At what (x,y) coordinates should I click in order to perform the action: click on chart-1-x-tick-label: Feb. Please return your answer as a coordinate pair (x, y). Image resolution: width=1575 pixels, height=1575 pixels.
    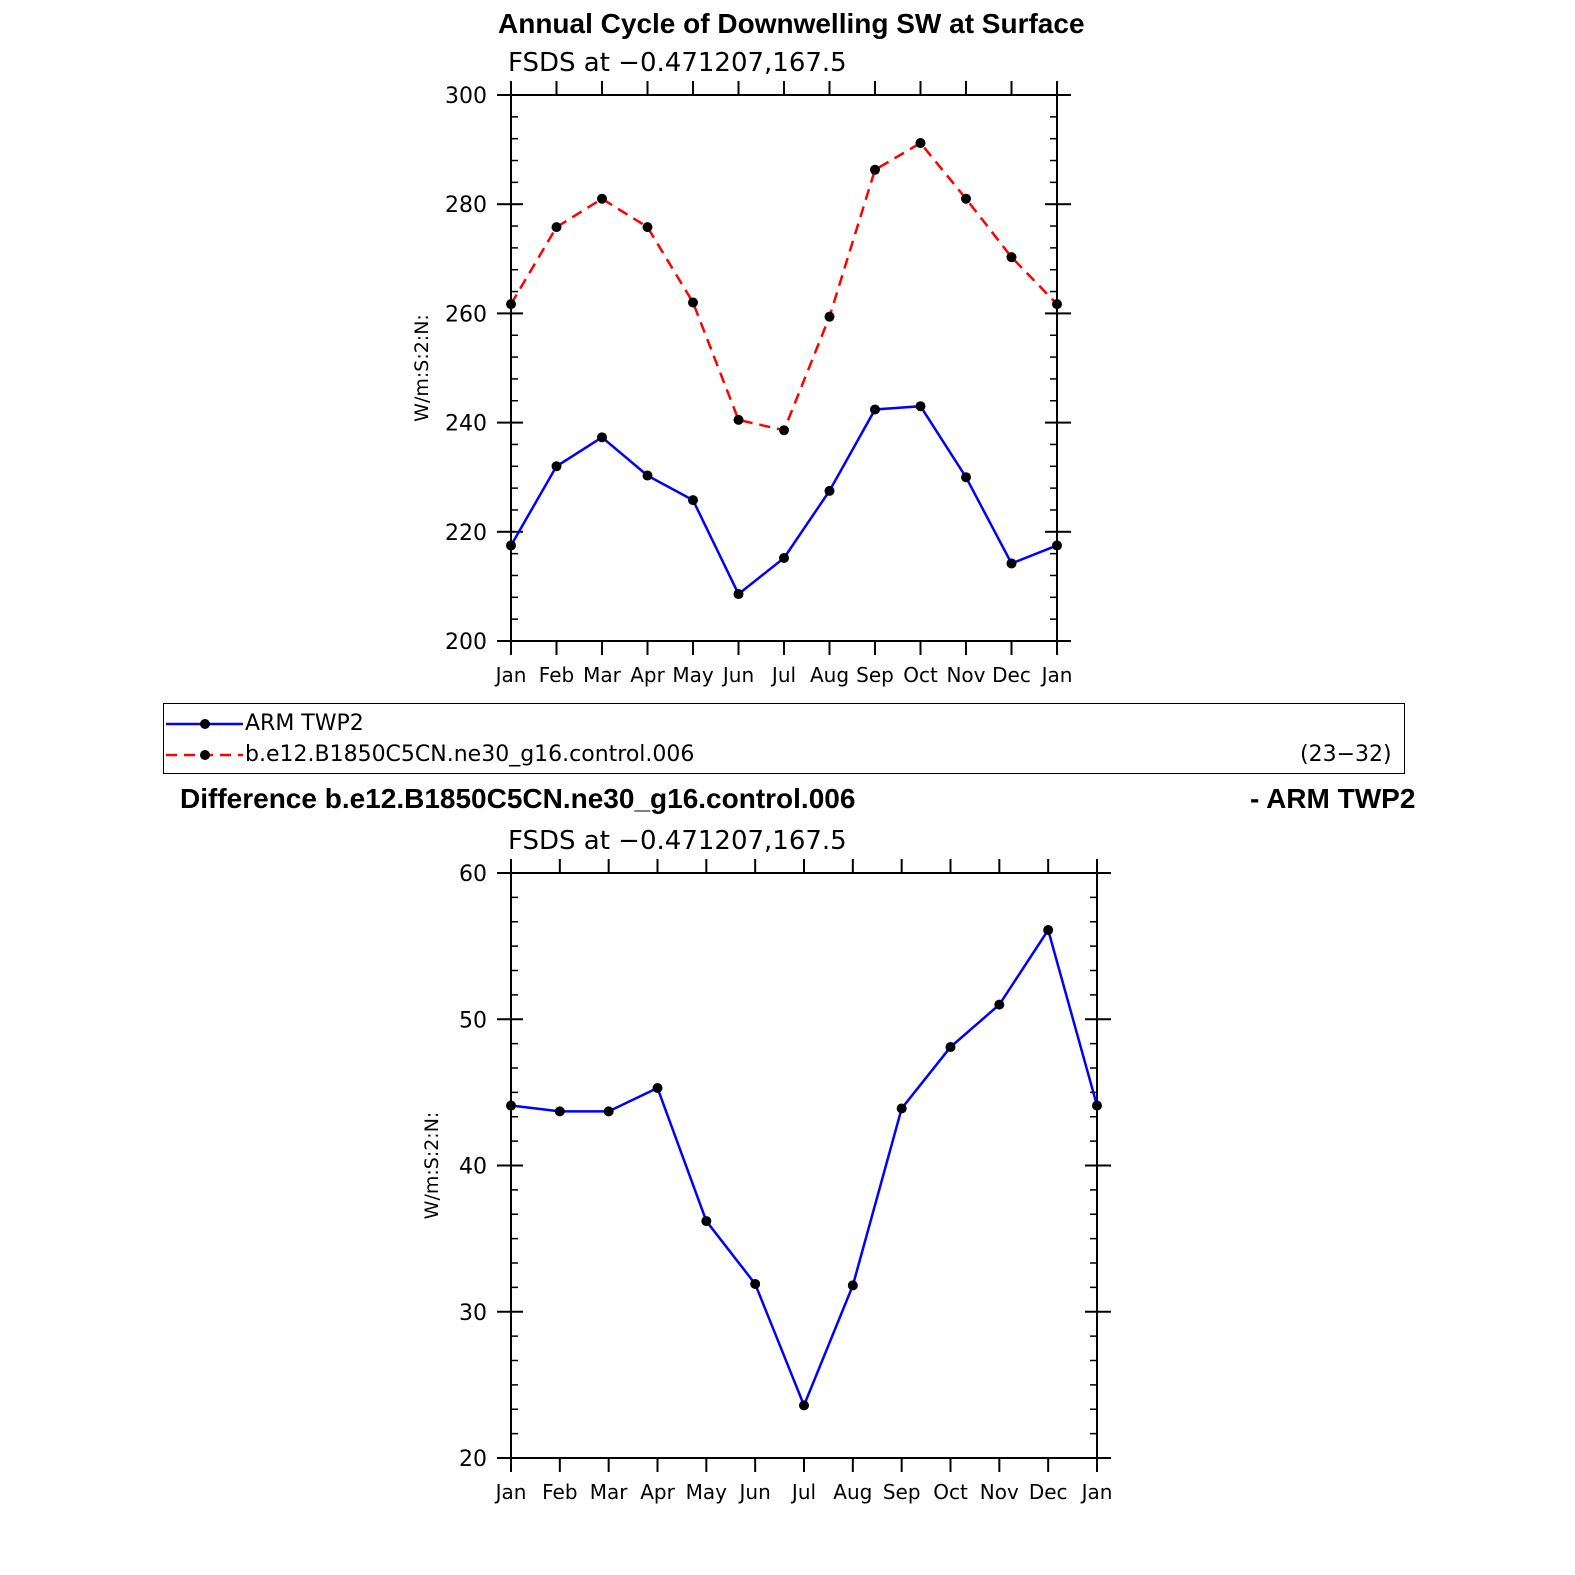
    Looking at the image, I should click on (556, 675).